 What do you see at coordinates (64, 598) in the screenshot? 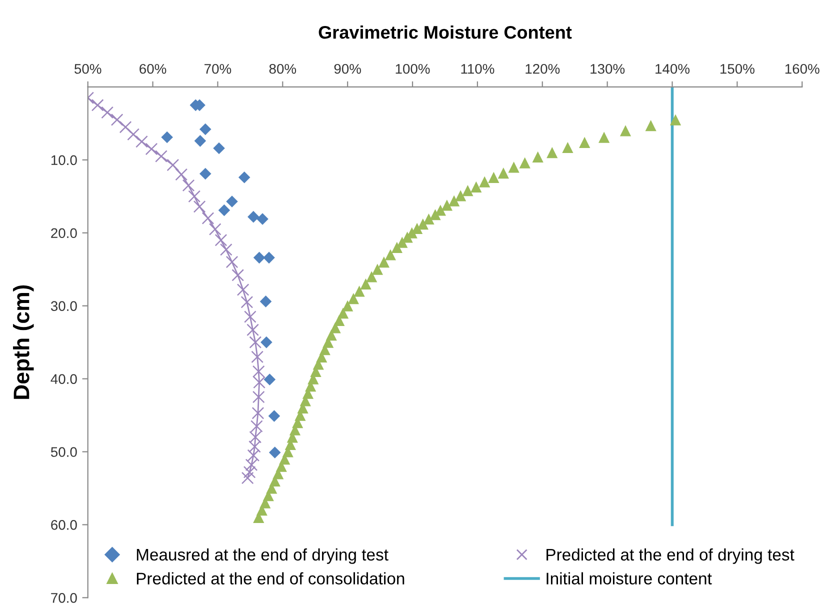
I see `y-tick-label: 70.0` at bounding box center [64, 598].